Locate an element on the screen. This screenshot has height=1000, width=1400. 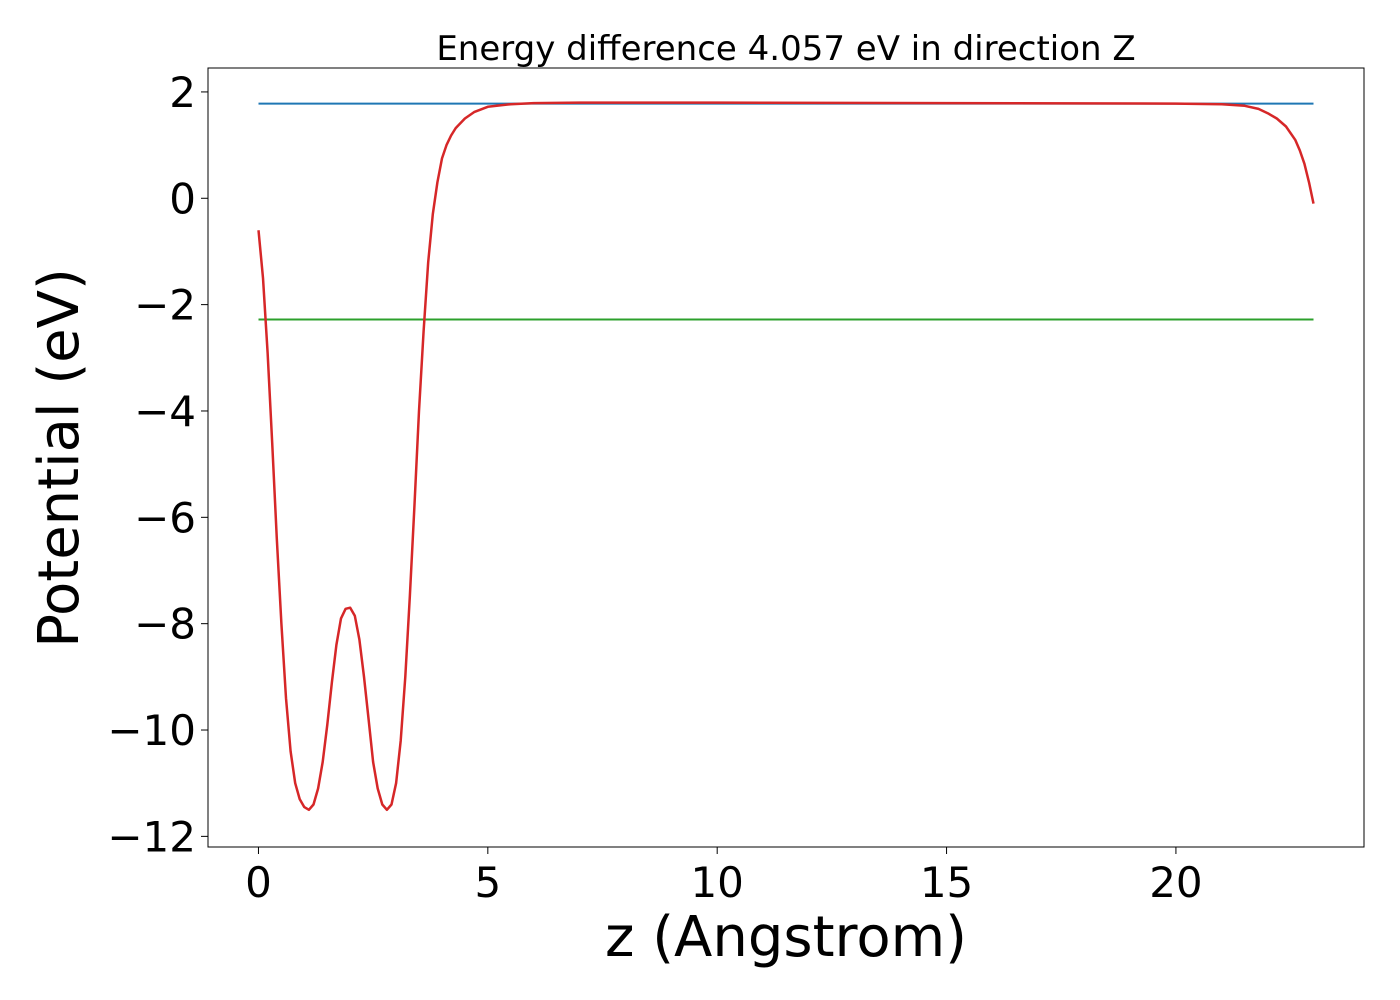
y-tick-label: 0 is located at coordinates (182, 198).